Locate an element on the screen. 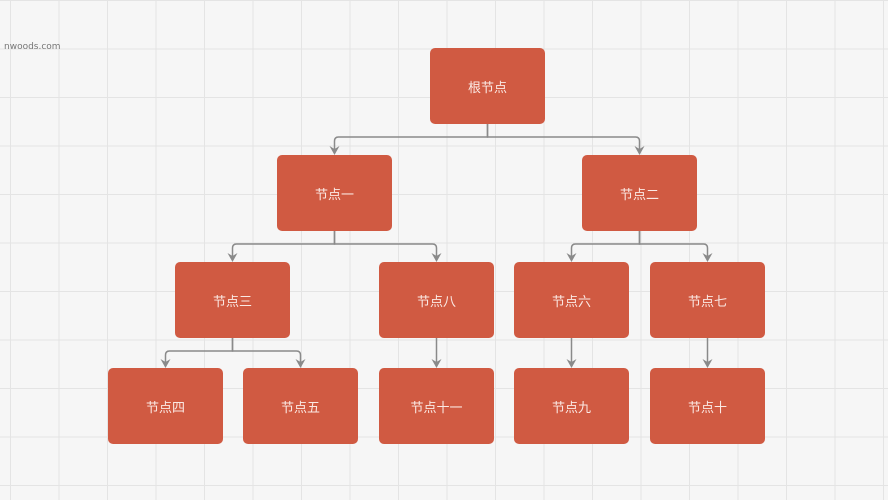  link-n3-n5 is located at coordinates (266, 352).